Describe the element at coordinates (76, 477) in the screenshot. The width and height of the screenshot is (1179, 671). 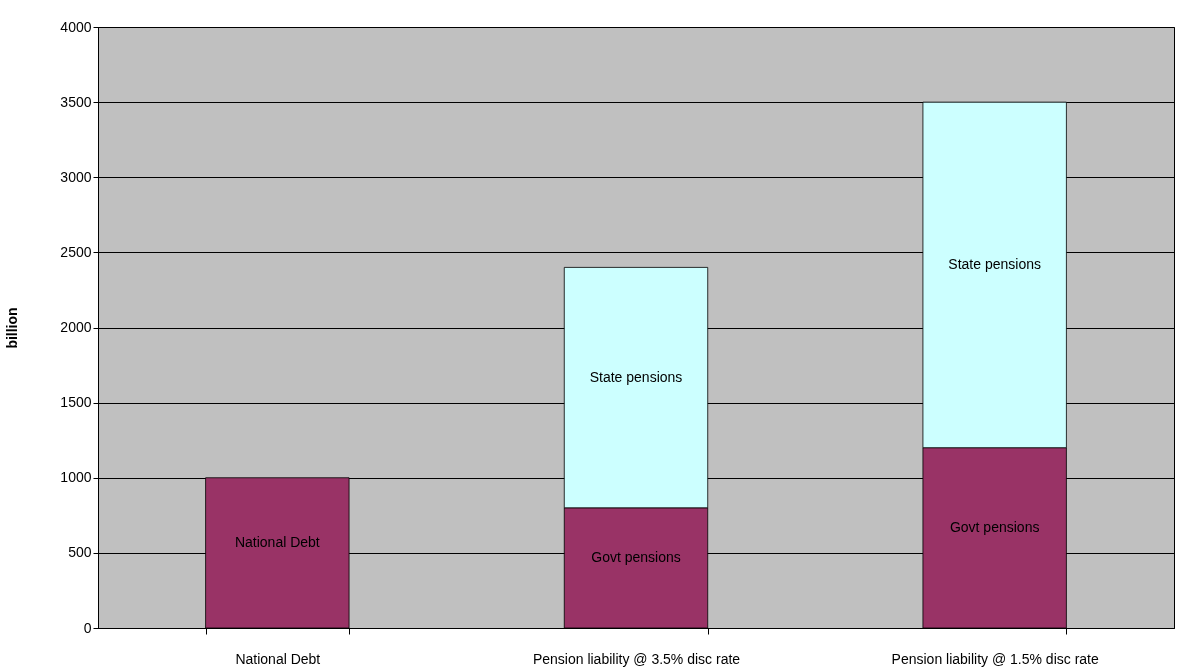
I see `y-tick-label: 1000` at that location.